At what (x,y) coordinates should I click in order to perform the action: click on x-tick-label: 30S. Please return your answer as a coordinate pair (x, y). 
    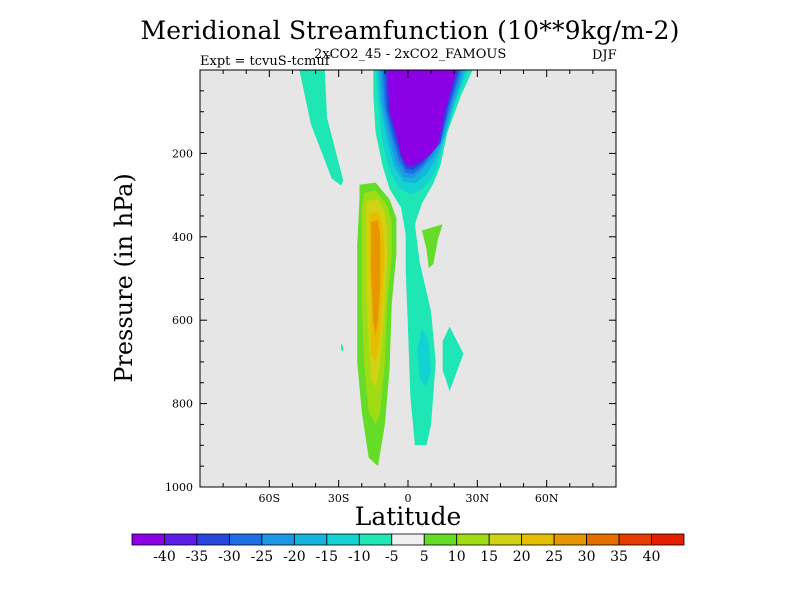
    Looking at the image, I should click on (339, 498).